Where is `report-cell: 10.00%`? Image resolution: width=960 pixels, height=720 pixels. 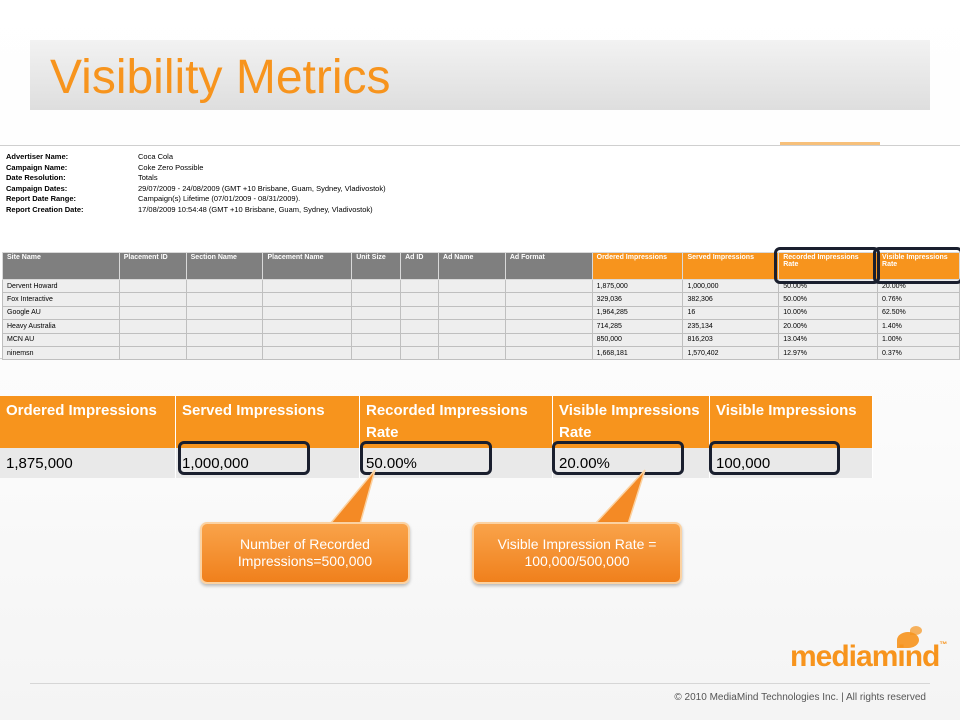 report-cell: 10.00% is located at coordinates (828, 313).